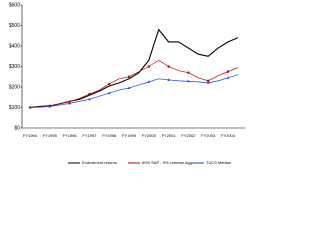 This screenshot has width=320, height=240. What do you see at coordinates (14, 87) in the screenshot?
I see `y-tick-label: $200` at bounding box center [14, 87].